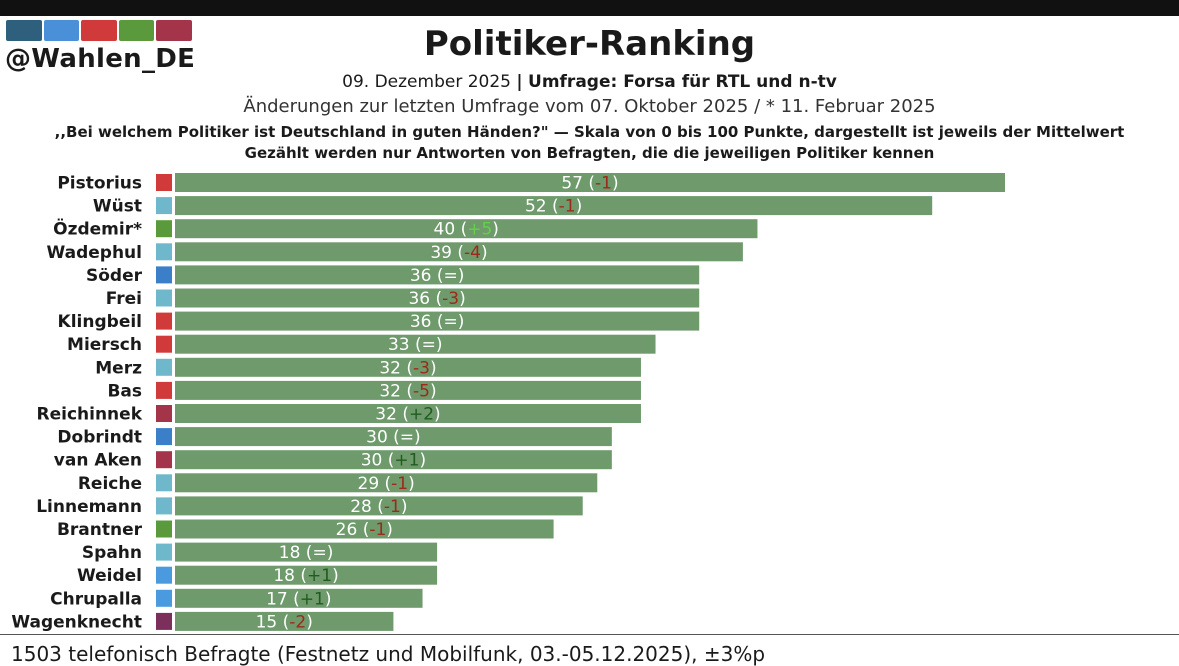 This screenshot has width=1179, height=666. What do you see at coordinates (426, 82) in the screenshot?
I see `poll-date: 09. Dezember 2025` at bounding box center [426, 82].